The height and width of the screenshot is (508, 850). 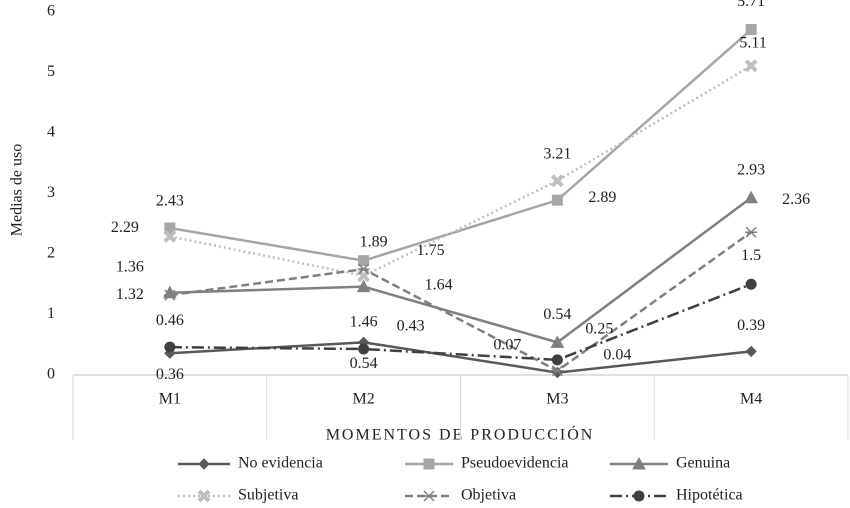 I want to click on y-tick-label: 0, so click(x=51, y=374).